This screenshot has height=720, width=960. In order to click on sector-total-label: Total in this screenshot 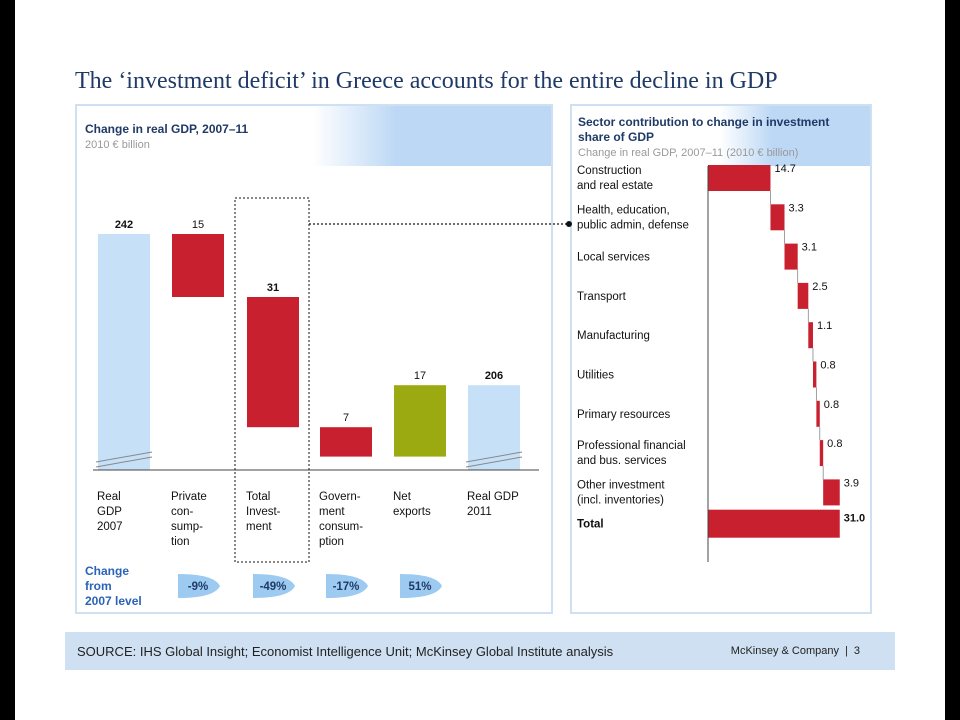, I will do `click(590, 525)`.